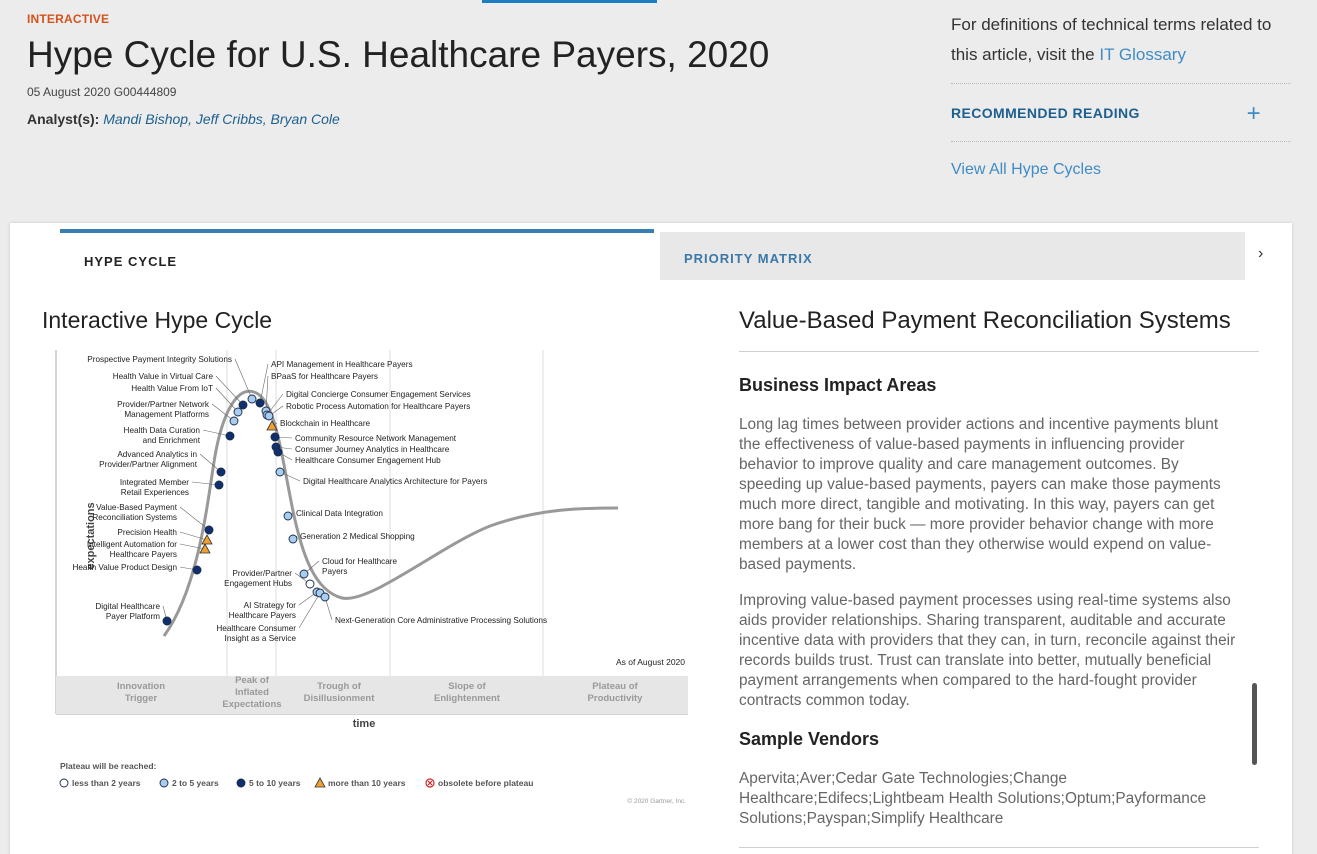 The height and width of the screenshot is (854, 1317). Describe the element at coordinates (339, 513) in the screenshot. I see `technology-label: Clinical Data Integration` at that location.